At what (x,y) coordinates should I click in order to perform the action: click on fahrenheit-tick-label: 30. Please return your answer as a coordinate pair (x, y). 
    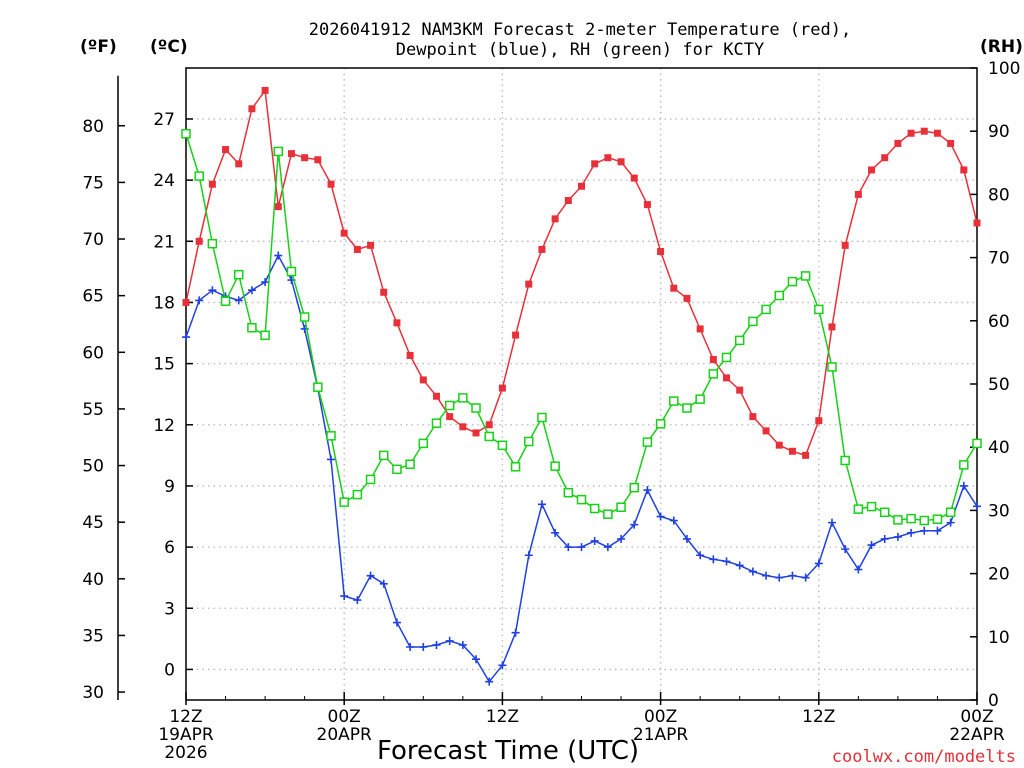
    Looking at the image, I should click on (93, 693).